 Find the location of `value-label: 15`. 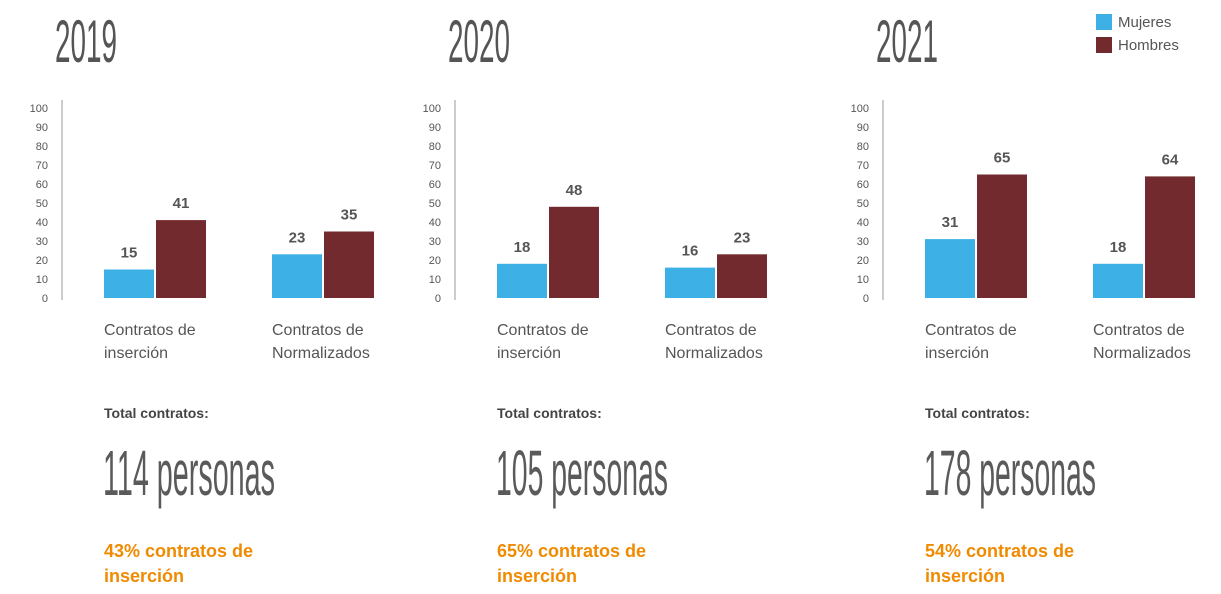

value-label: 15 is located at coordinates (129, 253).